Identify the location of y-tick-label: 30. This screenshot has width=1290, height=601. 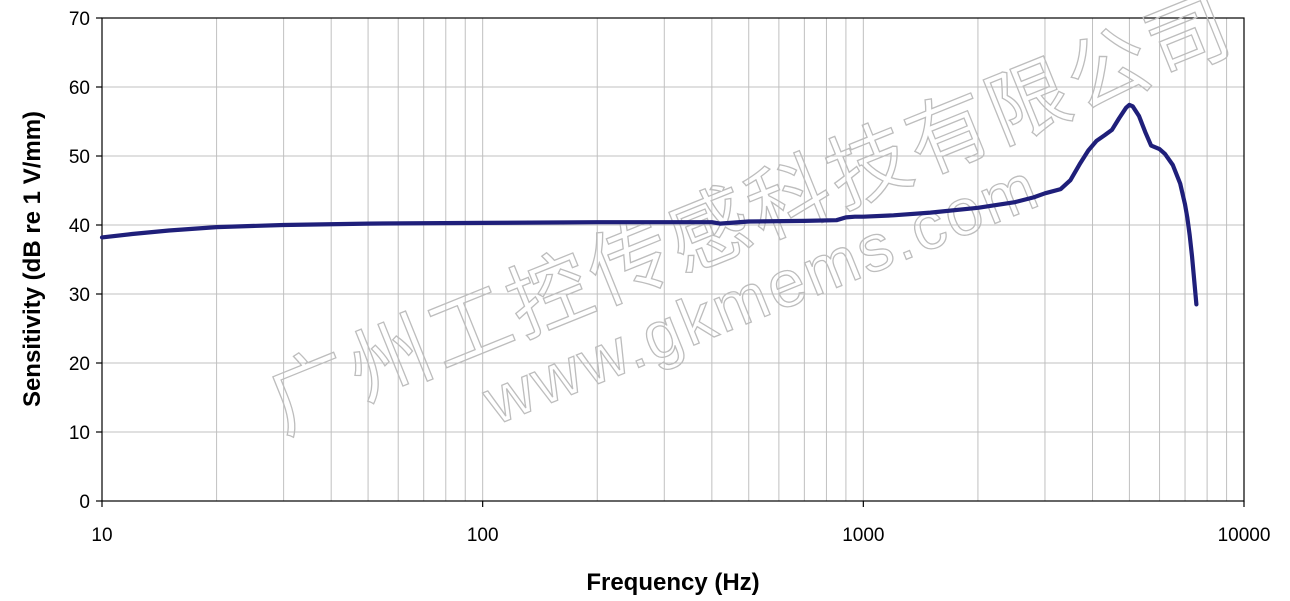
(79, 295).